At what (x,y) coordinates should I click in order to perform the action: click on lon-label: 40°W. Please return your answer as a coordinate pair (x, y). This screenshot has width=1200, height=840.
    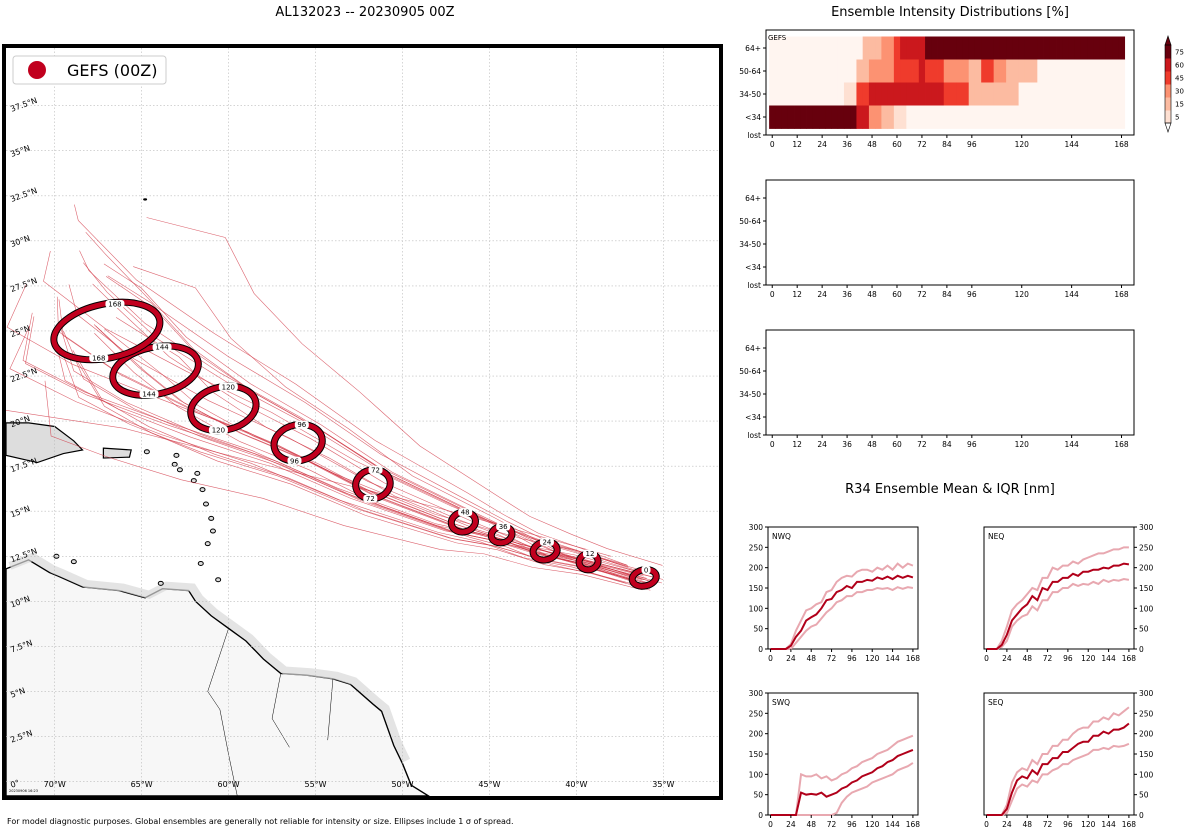
    Looking at the image, I should click on (576, 784).